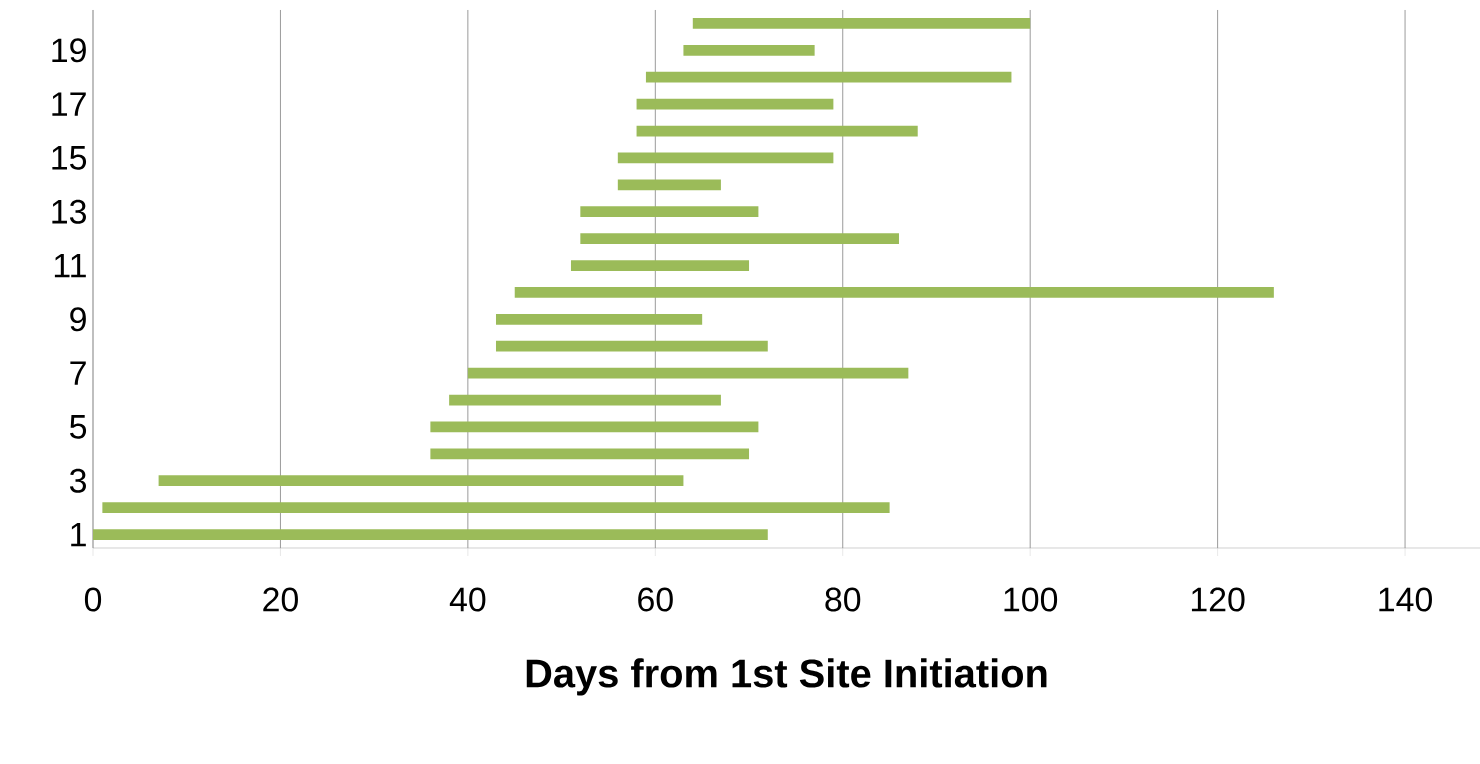 The width and height of the screenshot is (1480, 764). I want to click on y-tick-label: 5, so click(78, 427).